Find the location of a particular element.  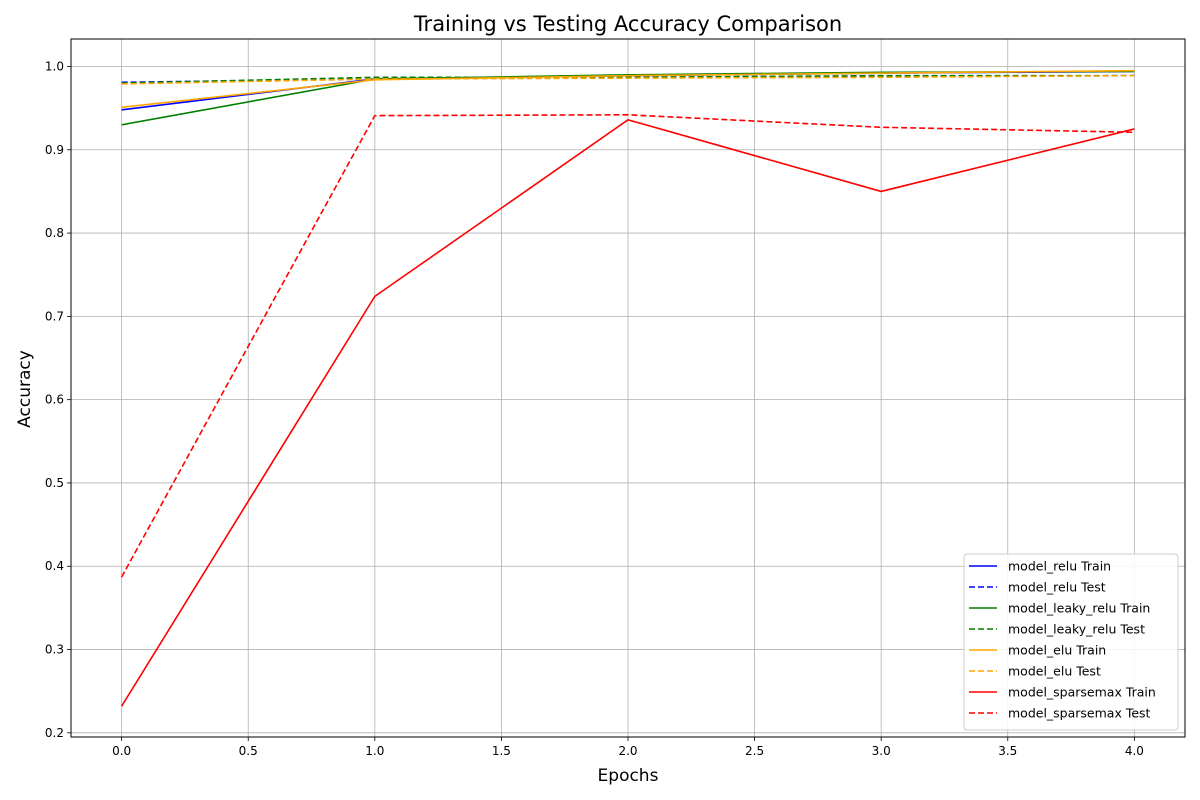

x-tick-label: 3.5 is located at coordinates (1007, 751).